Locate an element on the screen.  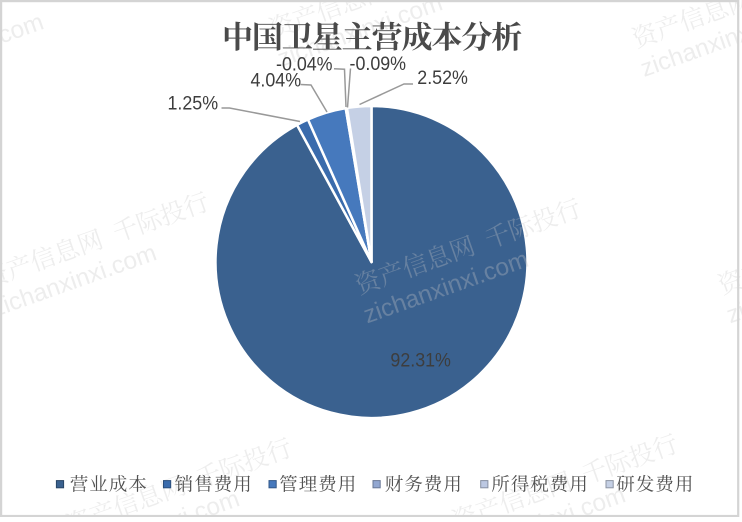
svg-text: 2.52% is located at coordinates (442, 77).